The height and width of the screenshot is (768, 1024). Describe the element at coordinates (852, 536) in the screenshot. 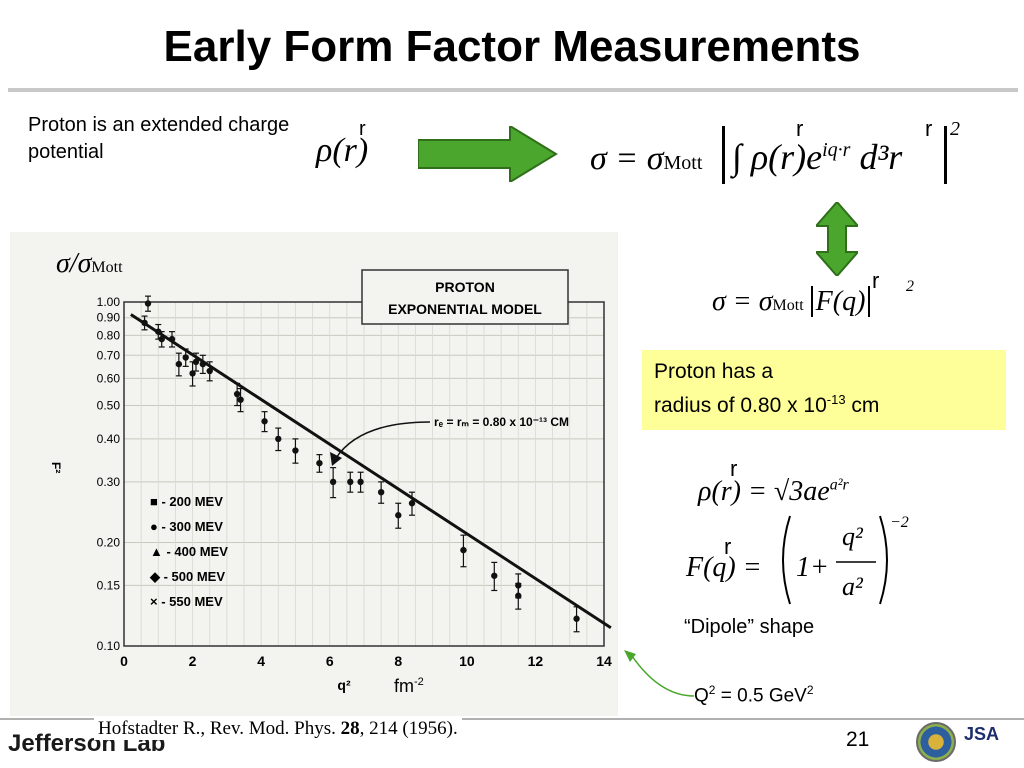

I see `dipole-numerator: q²` at that location.